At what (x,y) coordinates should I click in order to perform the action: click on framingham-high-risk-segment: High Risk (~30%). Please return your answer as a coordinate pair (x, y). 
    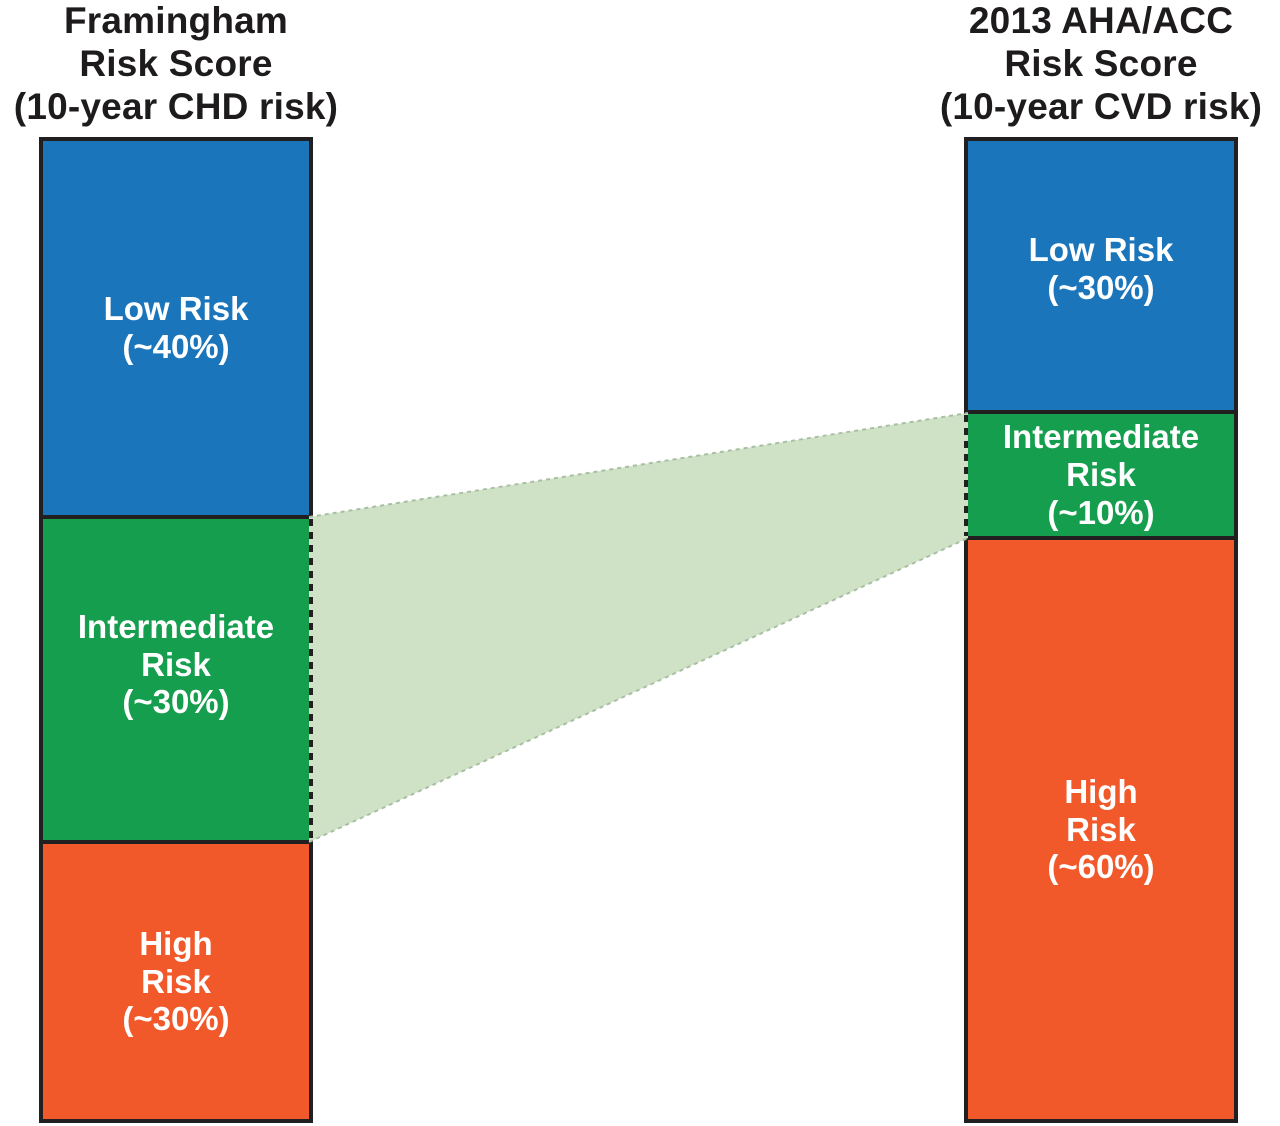
    Looking at the image, I should click on (176, 979).